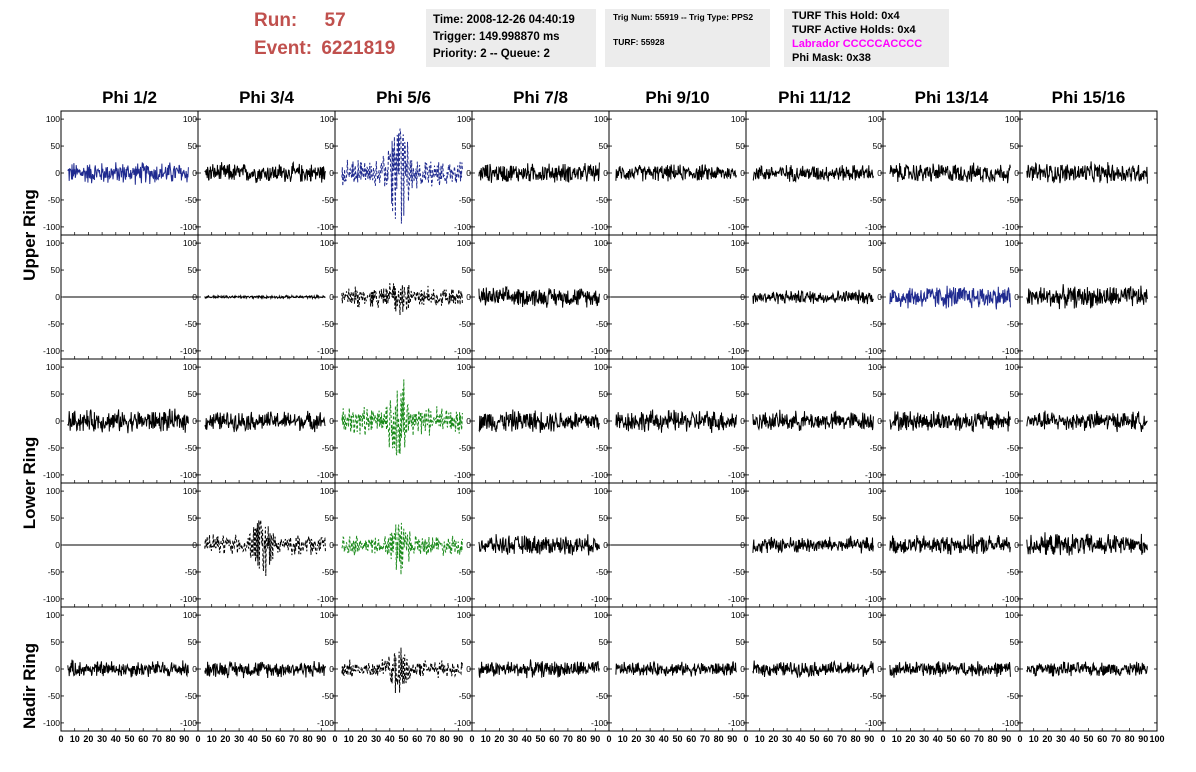 The width and height of the screenshot is (1196, 772). What do you see at coordinates (300, 21) in the screenshot?
I see `run-label: Run: 57` at bounding box center [300, 21].